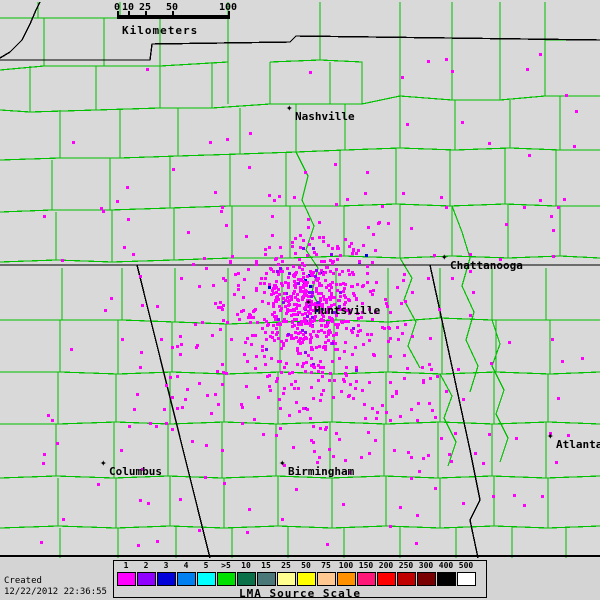 Image resolution: width=600 pixels, height=600 pixels. What do you see at coordinates (166, 565) in the screenshot?
I see `legend-label-3: 3` at bounding box center [166, 565].